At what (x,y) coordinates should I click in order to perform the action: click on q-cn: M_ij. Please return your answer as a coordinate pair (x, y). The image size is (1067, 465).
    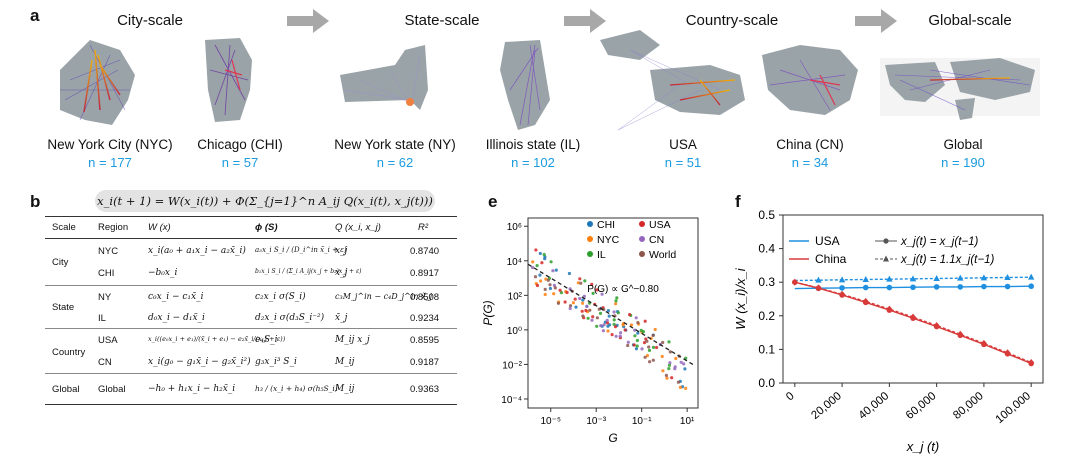
    Looking at the image, I should click on (345, 362).